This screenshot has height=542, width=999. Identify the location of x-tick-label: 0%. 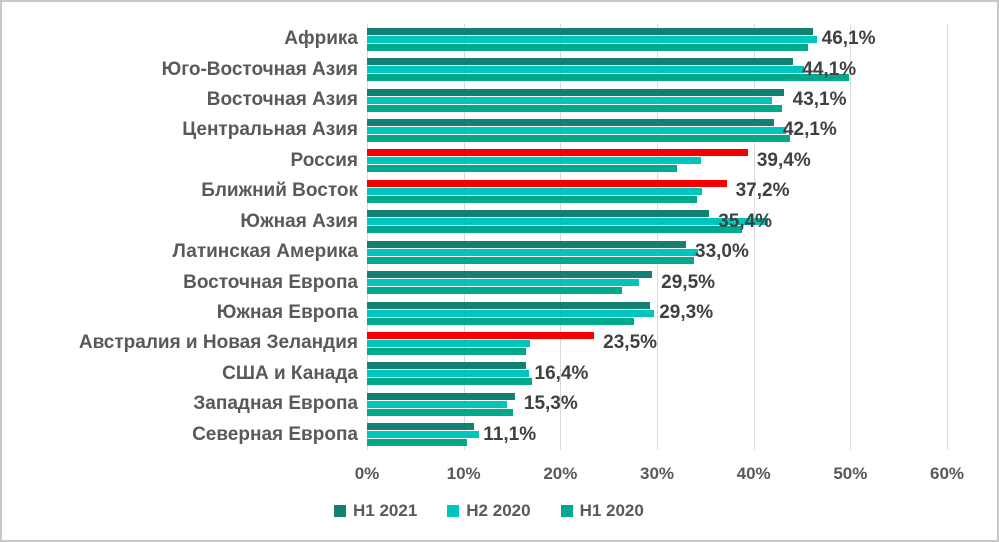
(367, 473).